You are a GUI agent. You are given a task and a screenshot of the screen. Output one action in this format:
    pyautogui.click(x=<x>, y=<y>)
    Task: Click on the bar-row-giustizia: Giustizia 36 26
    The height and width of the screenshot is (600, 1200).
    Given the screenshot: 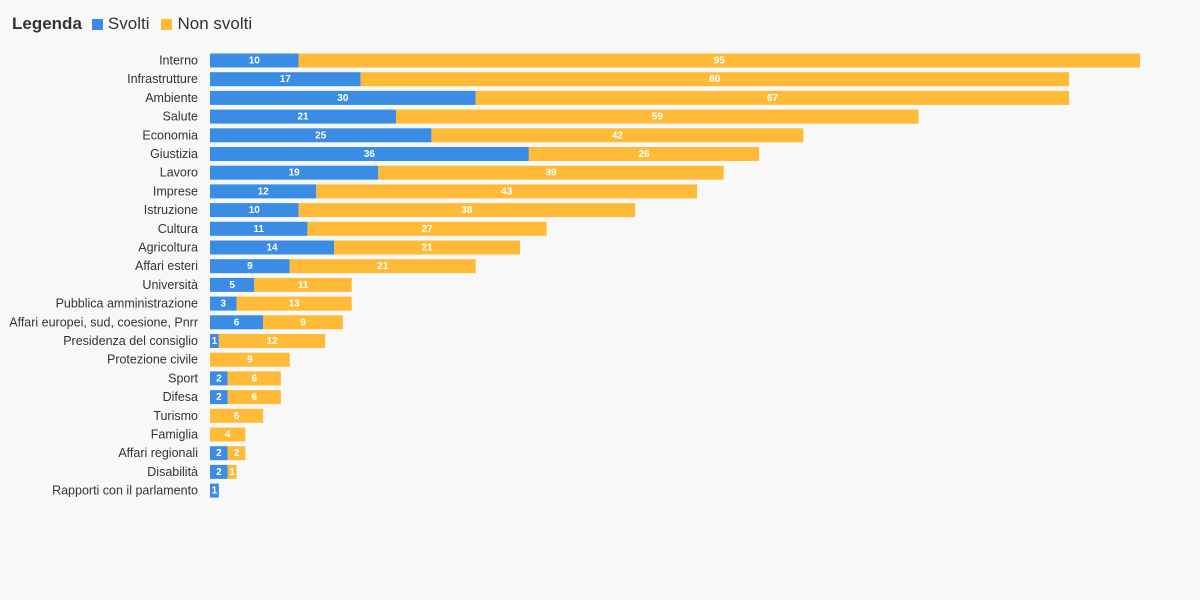 What is the action you would take?
    pyautogui.click(x=455, y=154)
    